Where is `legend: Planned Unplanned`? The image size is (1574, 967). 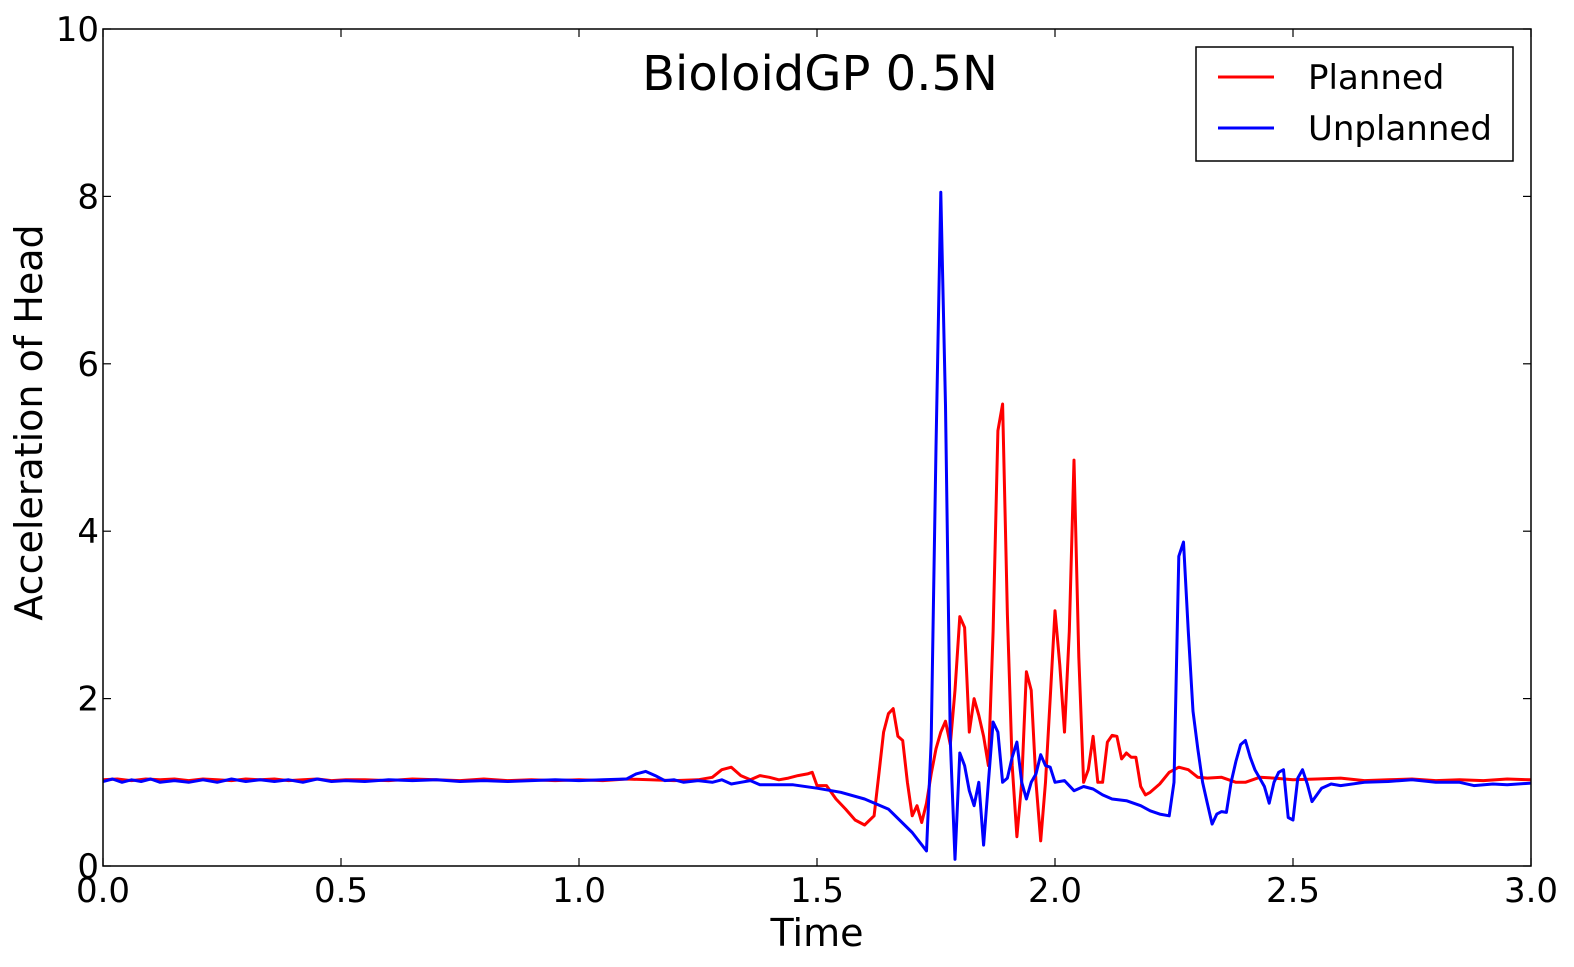 legend: Planned Unplanned is located at coordinates (1354, 104).